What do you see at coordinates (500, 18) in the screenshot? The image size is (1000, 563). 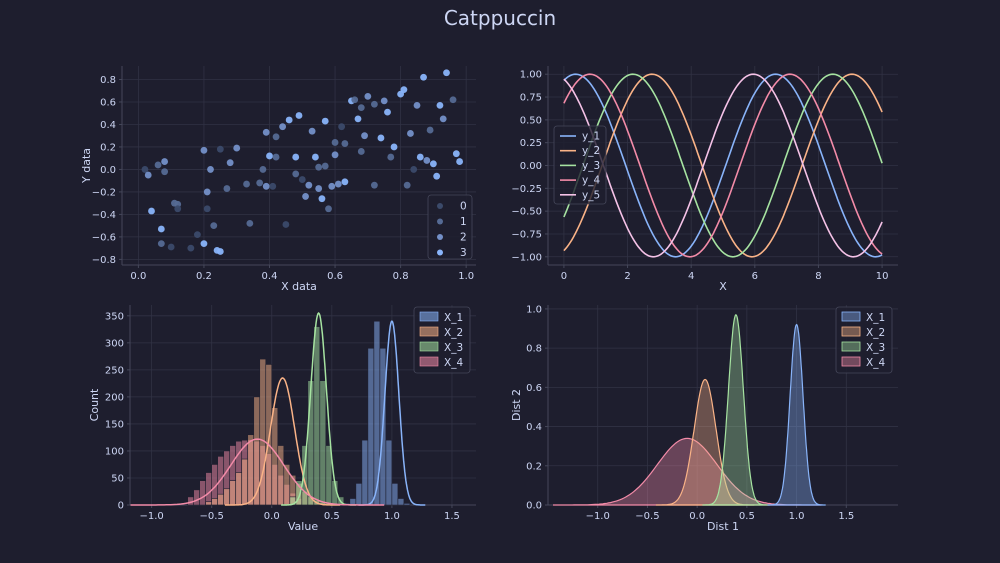 I see `figure-title: Catppuccin` at bounding box center [500, 18].